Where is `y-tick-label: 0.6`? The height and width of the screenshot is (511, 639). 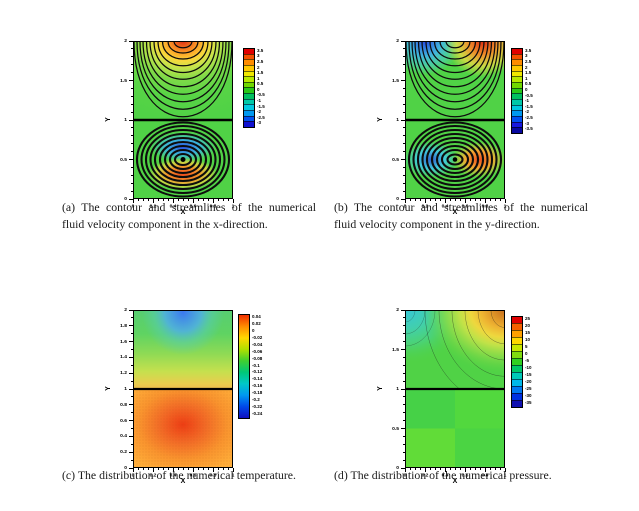
y-tick-label: 0.6 is located at coordinates (123, 421).